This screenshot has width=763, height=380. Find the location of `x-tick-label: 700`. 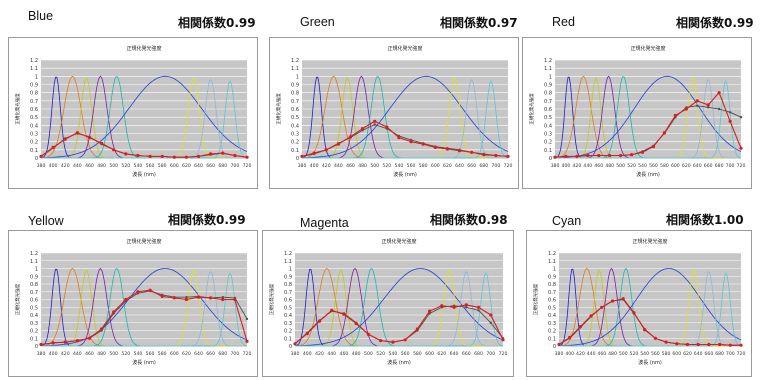

x-tick-label: 700 is located at coordinates (490, 354).